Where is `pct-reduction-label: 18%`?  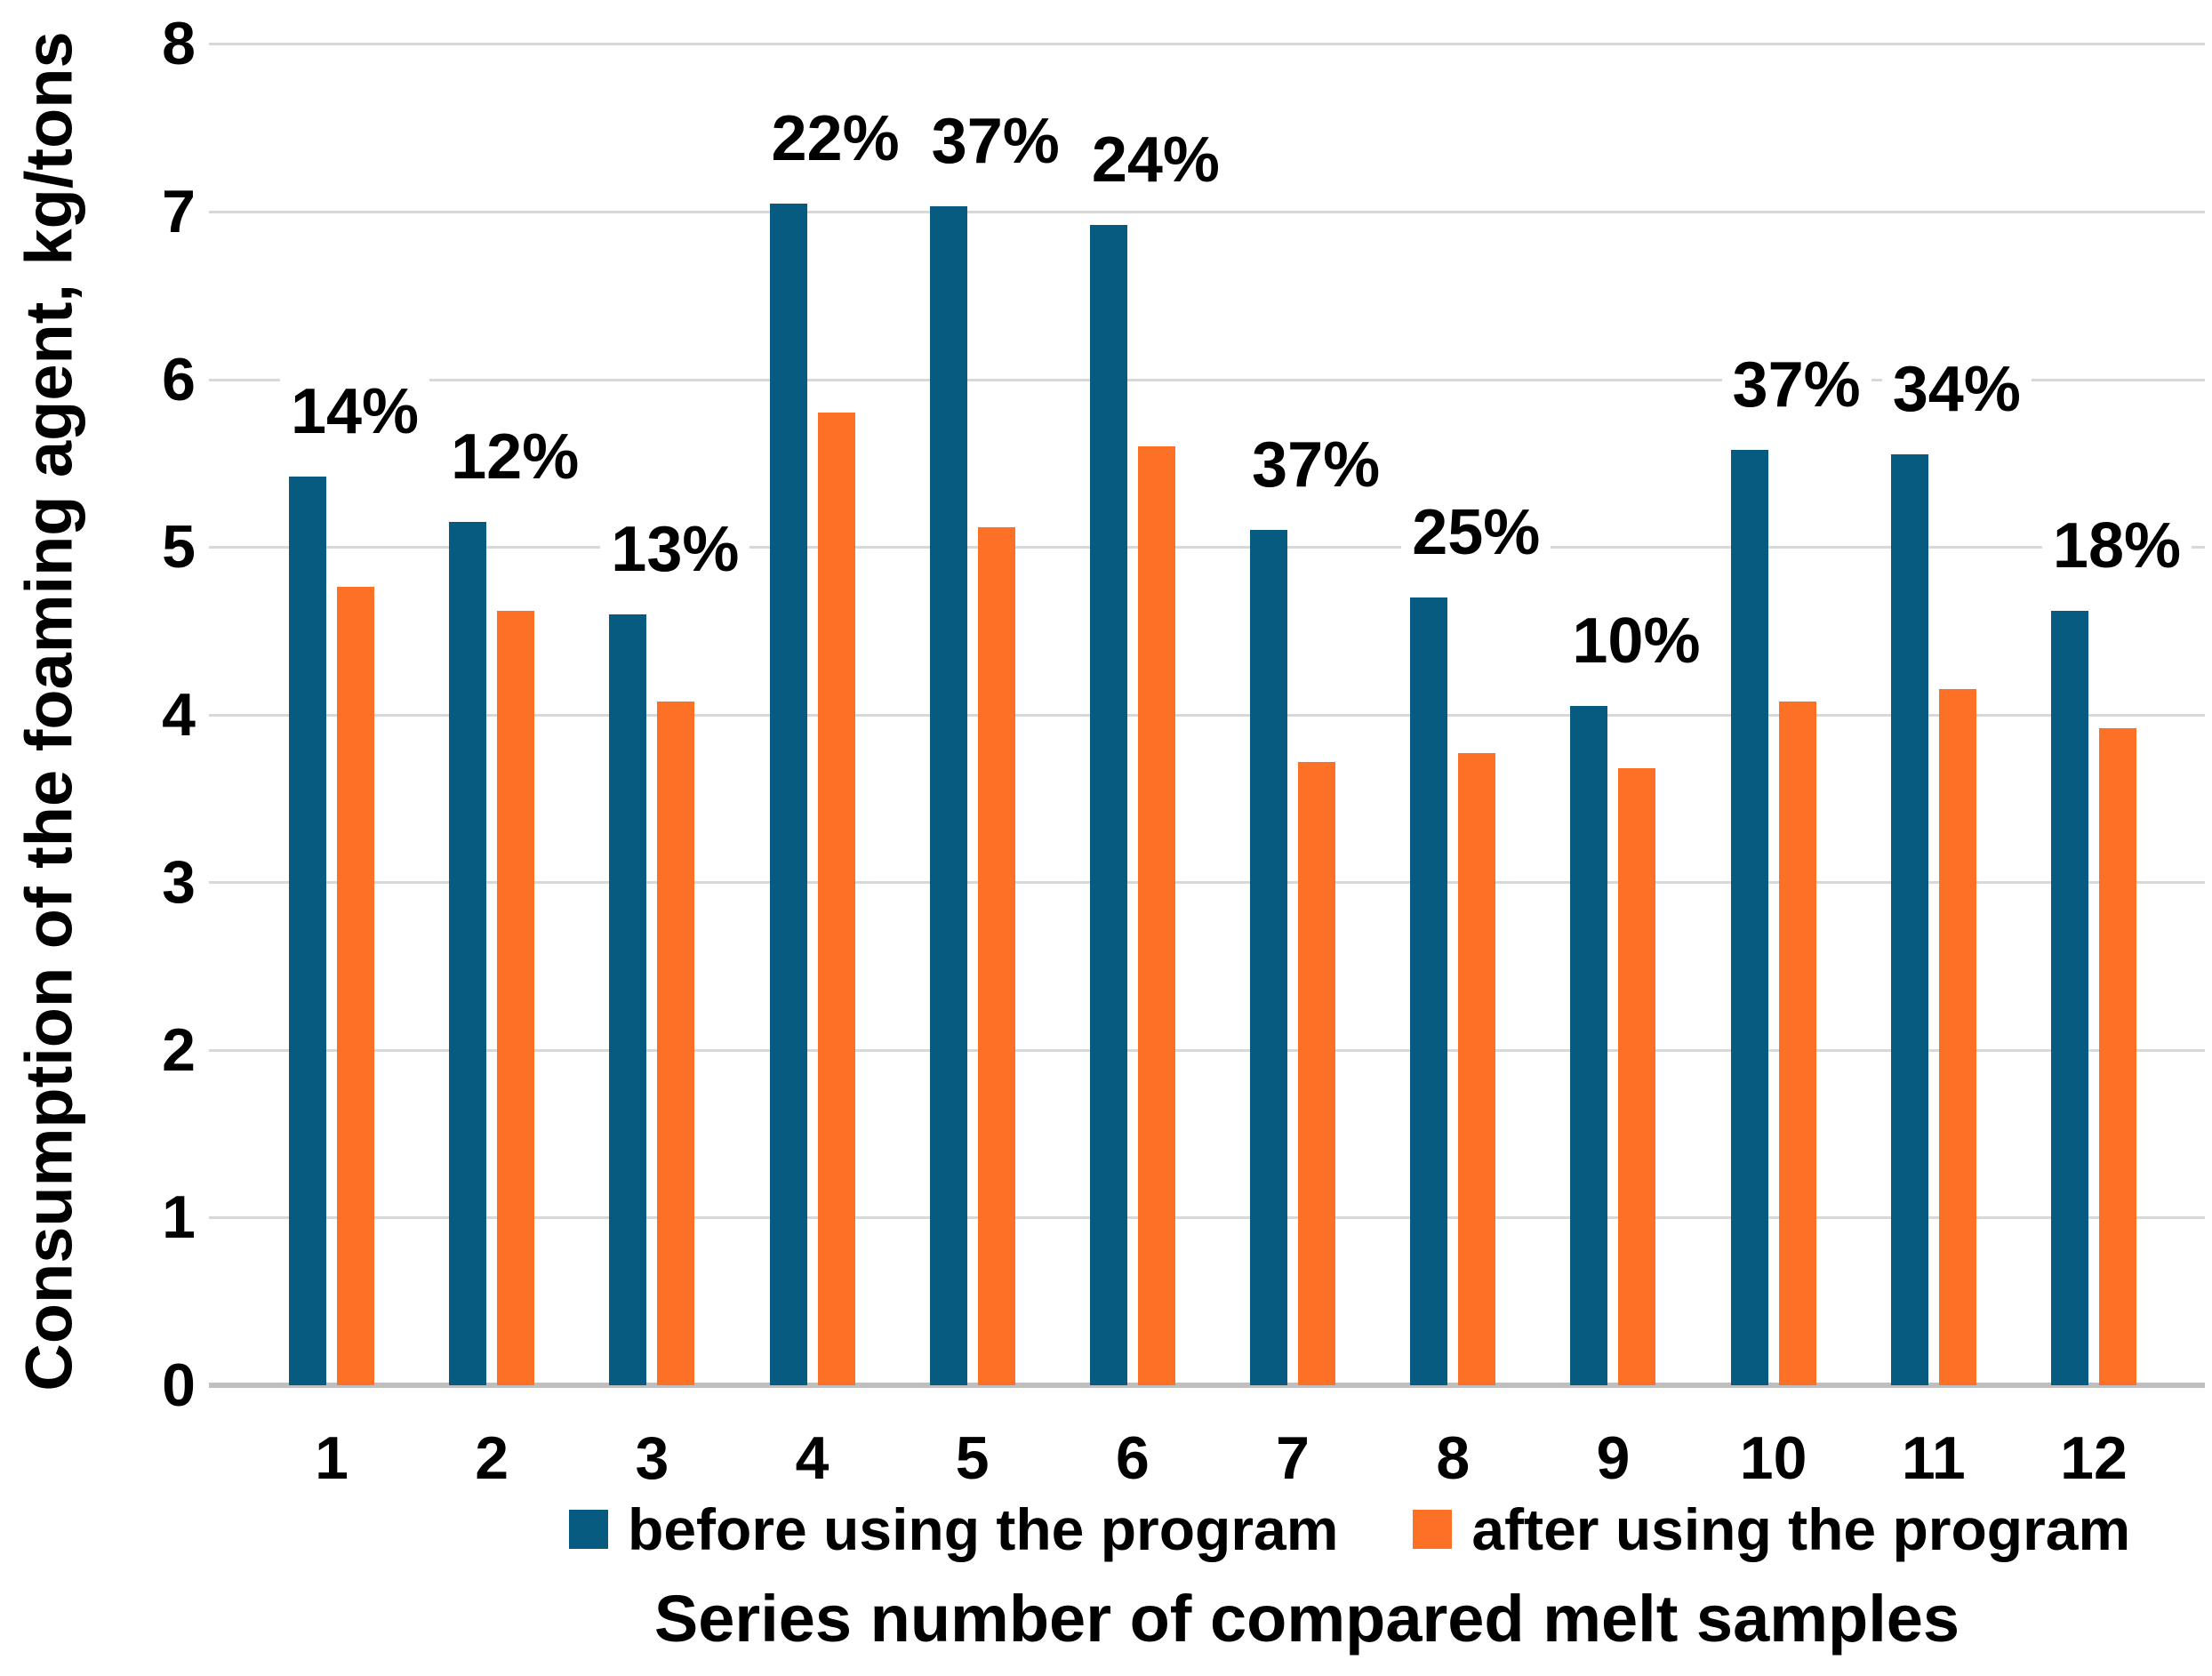
pct-reduction-label: 18% is located at coordinates (2116, 545).